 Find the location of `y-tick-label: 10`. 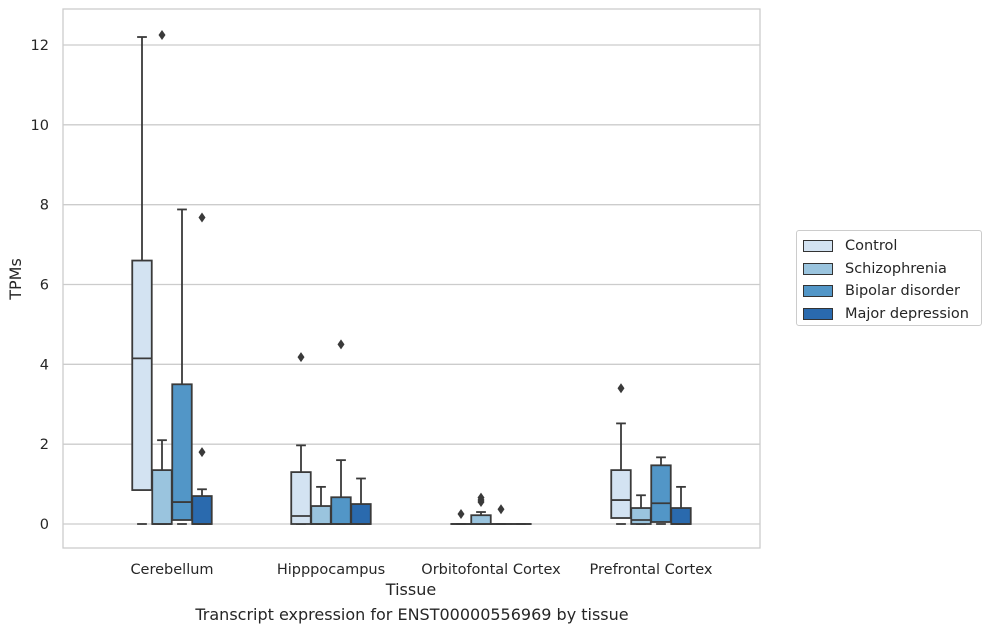

y-tick-label: 10 is located at coordinates (40, 126).